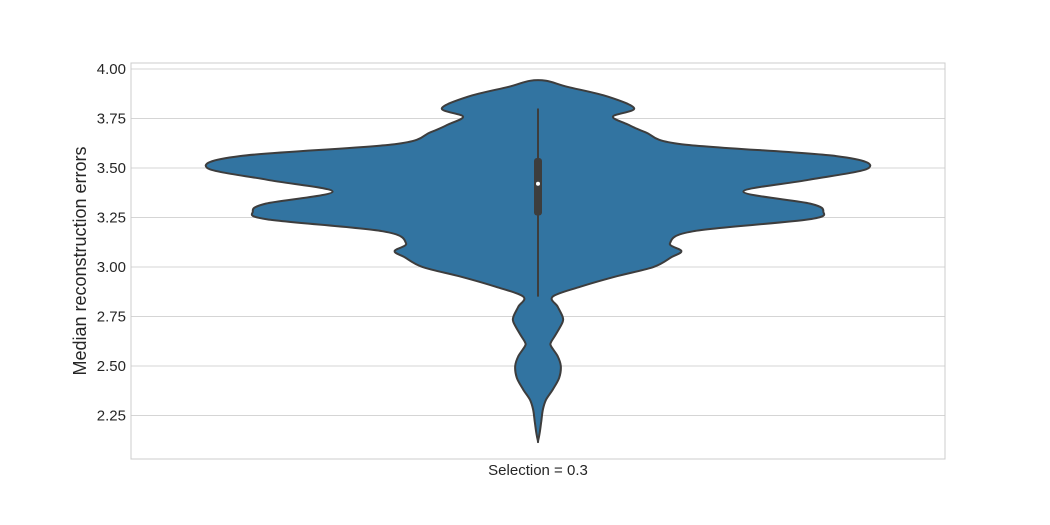  Describe the element at coordinates (111, 267) in the screenshot. I see `y-tick-label: 3.00` at that location.